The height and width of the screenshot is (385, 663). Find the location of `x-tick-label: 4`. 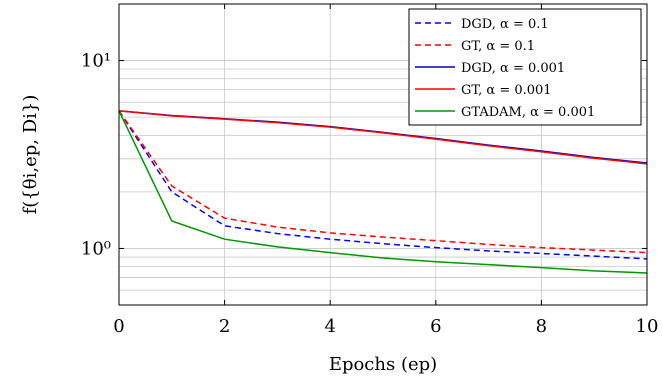

x-tick-label: 4 is located at coordinates (329, 326).